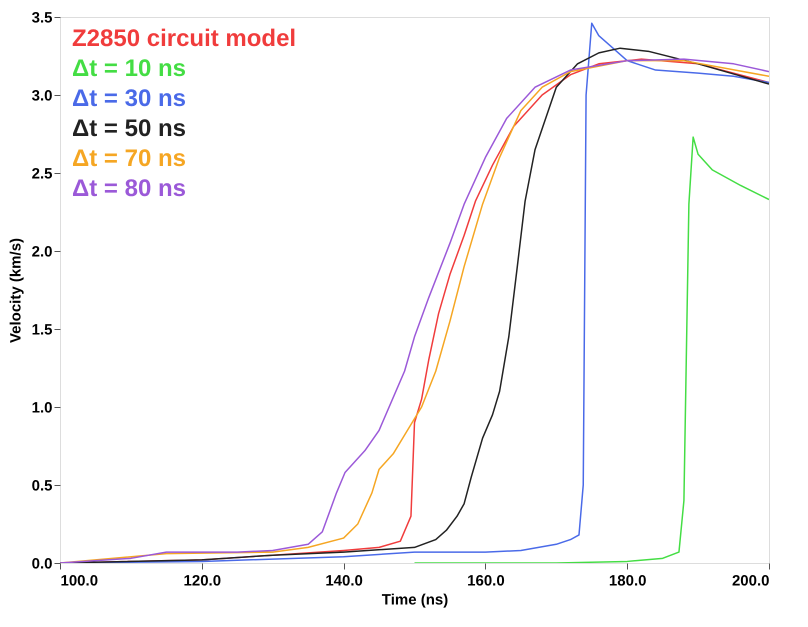 This screenshot has width=808, height=627. What do you see at coordinates (42, 408) in the screenshot?
I see `y-tick-label: 1.0` at bounding box center [42, 408].